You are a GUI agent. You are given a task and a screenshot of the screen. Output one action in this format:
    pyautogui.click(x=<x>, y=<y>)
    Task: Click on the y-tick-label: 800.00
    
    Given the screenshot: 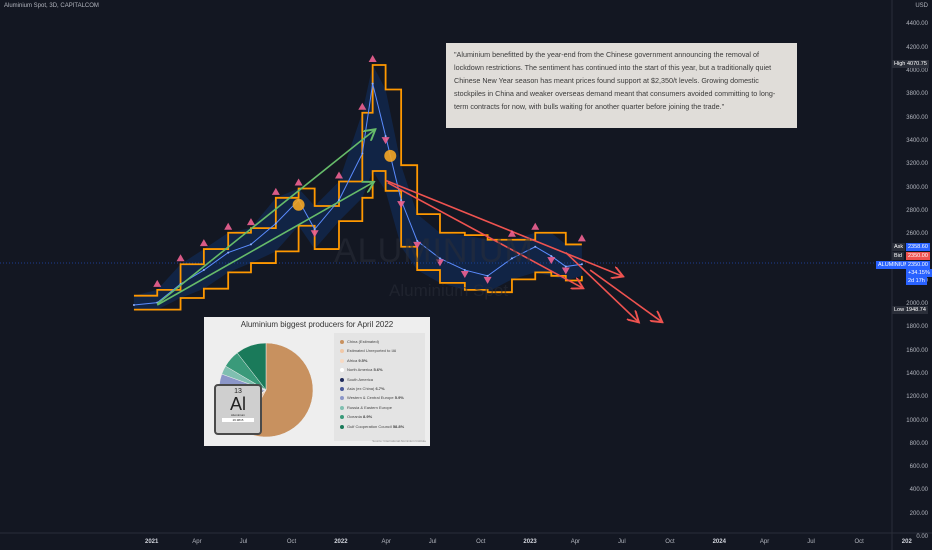 What is the action you would take?
    pyautogui.click(x=918, y=443)
    